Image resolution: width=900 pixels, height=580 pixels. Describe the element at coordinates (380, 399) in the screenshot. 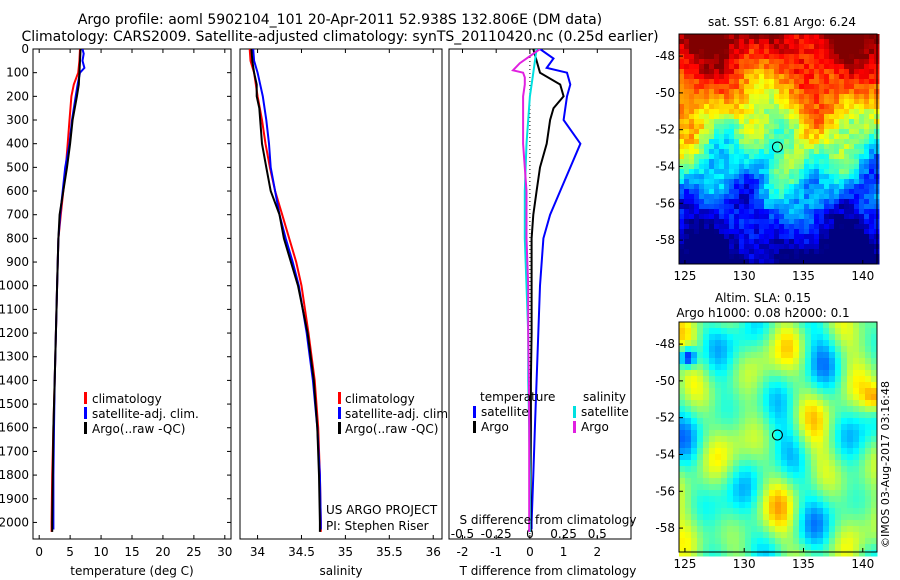

I see `legend-label-climatology: climatology` at that location.